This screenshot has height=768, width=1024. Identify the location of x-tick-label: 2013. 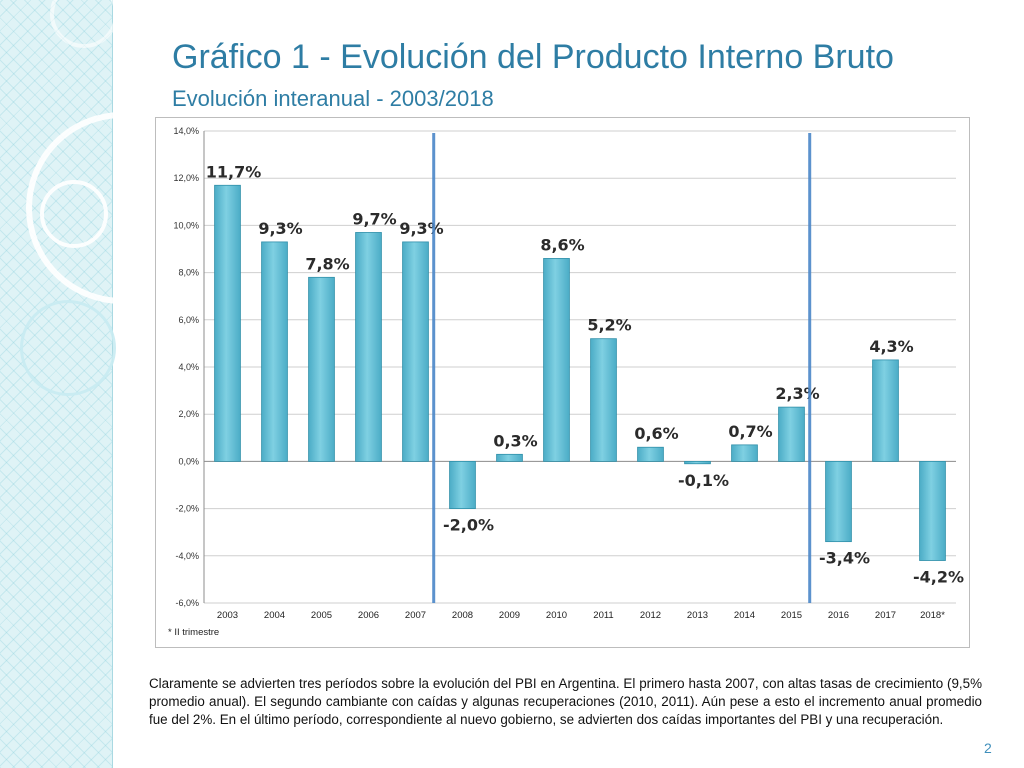
(697, 615).